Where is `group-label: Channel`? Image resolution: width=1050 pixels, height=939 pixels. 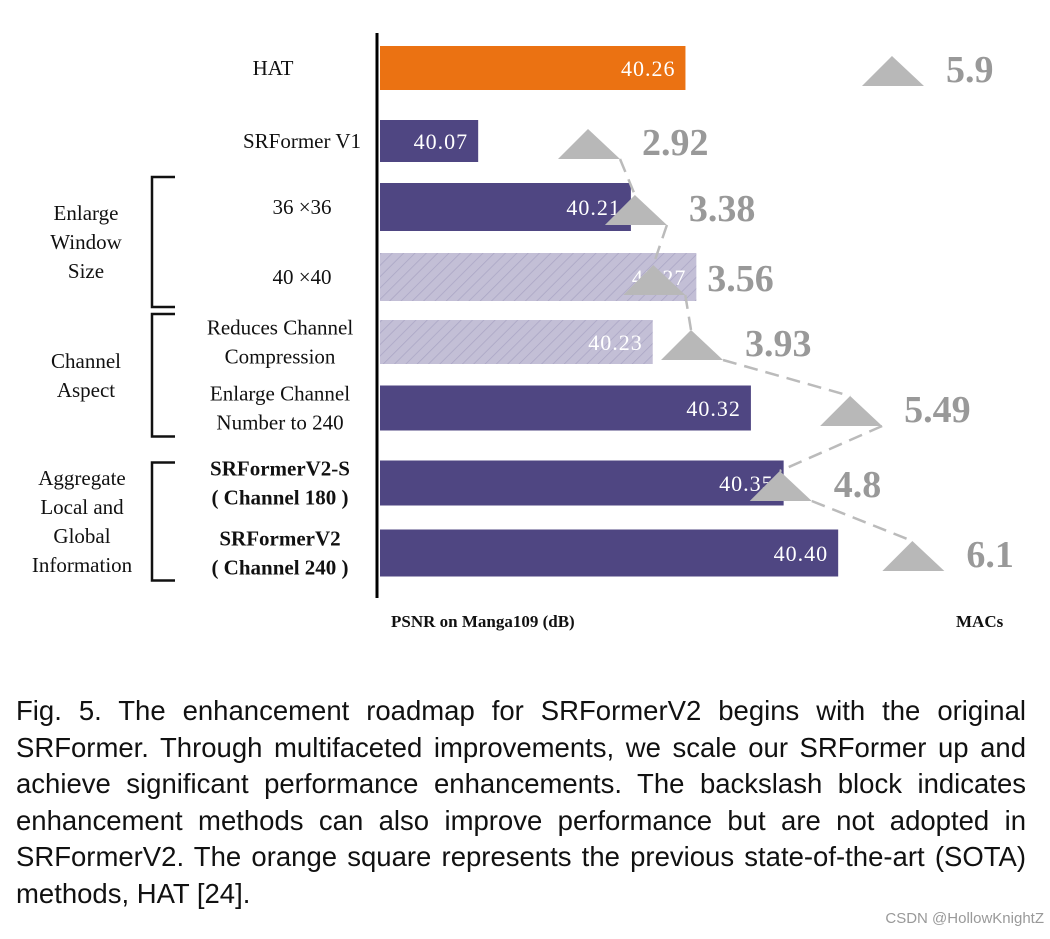
group-label: Channel is located at coordinates (86, 361).